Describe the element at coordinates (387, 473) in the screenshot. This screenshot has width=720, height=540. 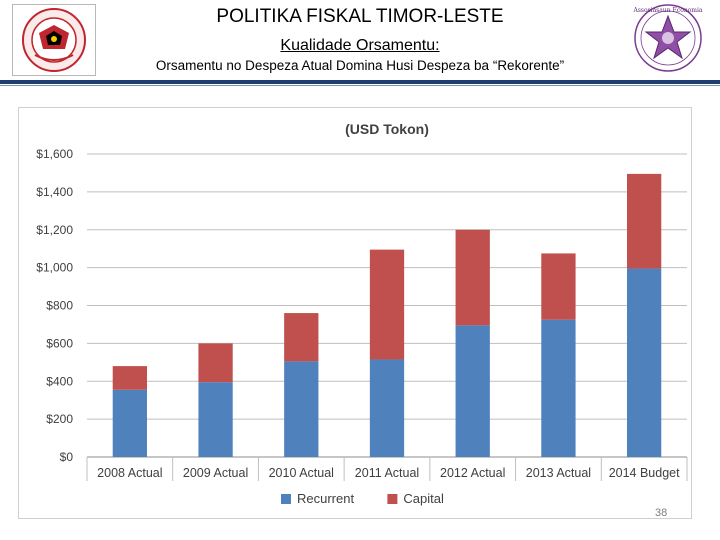
I see `x-tick-label: 2011 Actual` at that location.